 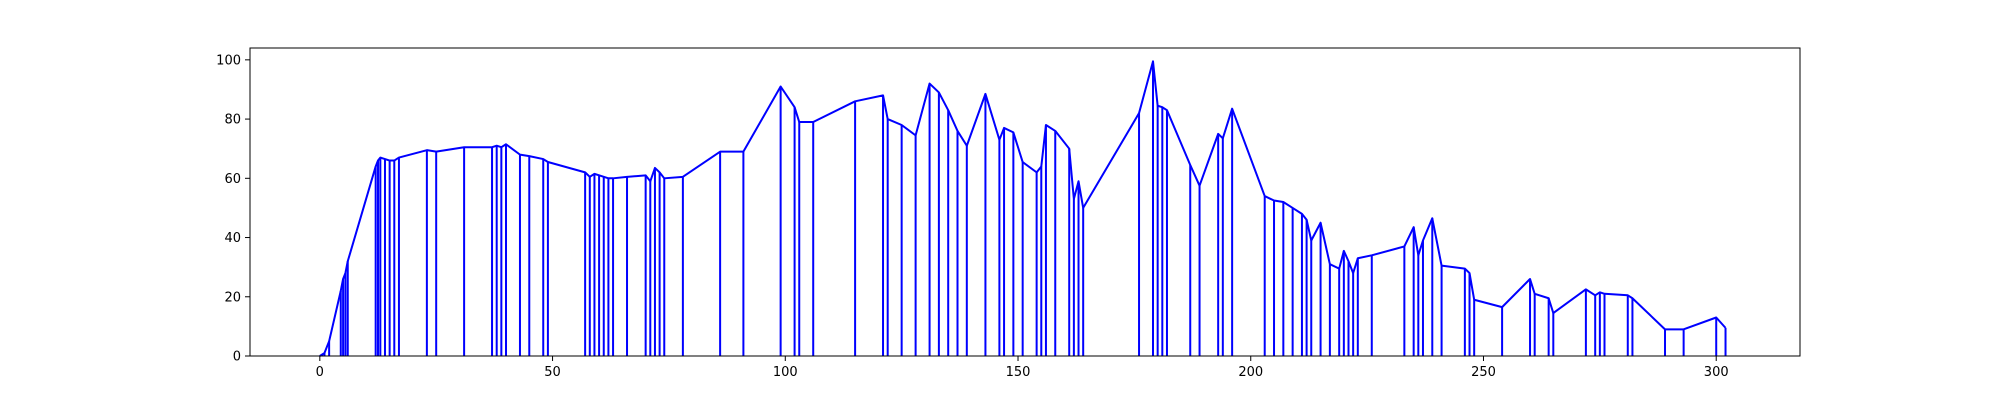 What do you see at coordinates (233, 209) in the screenshot?
I see `y-axis: 0 20 40 60 80 100` at bounding box center [233, 209].